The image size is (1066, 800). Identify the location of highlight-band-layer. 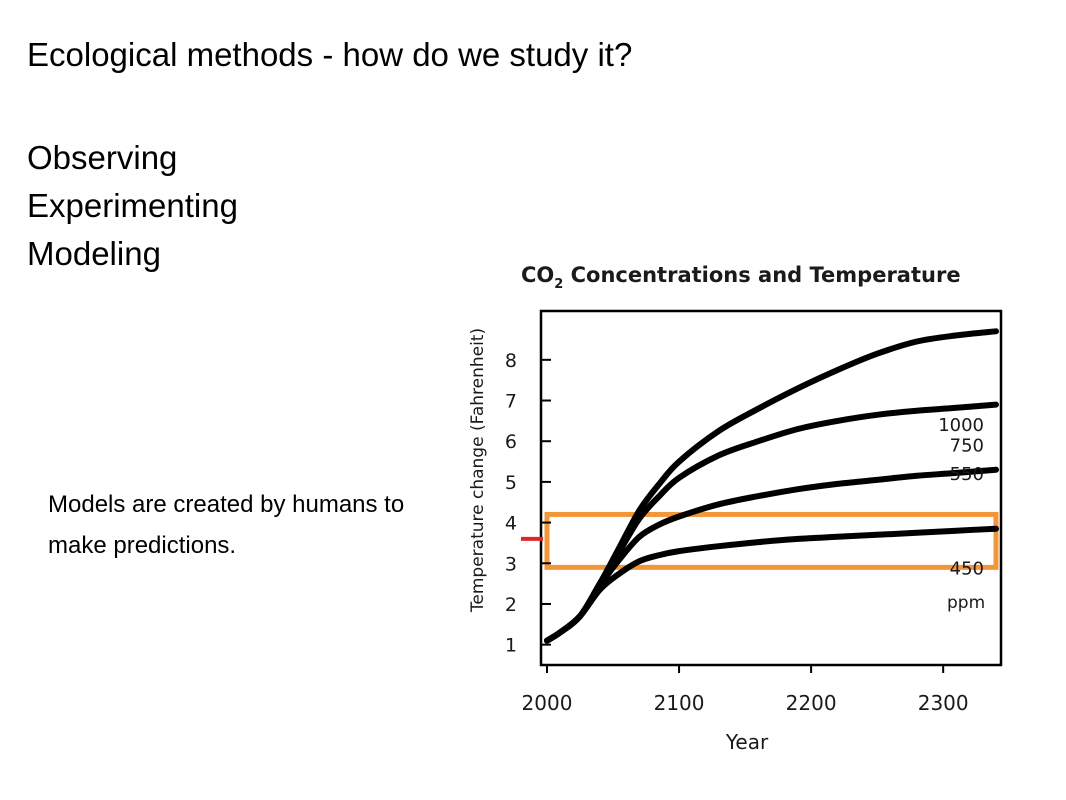
(760, 540).